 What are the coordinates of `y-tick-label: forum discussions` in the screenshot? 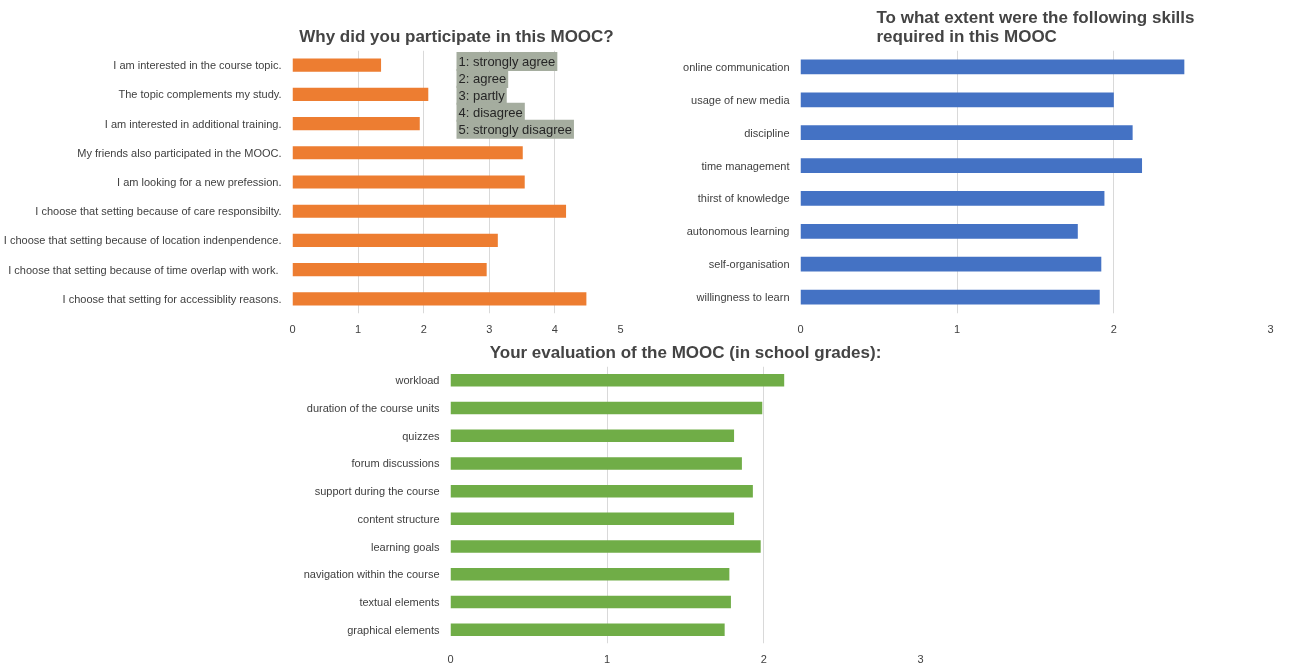 It's located at (395, 463).